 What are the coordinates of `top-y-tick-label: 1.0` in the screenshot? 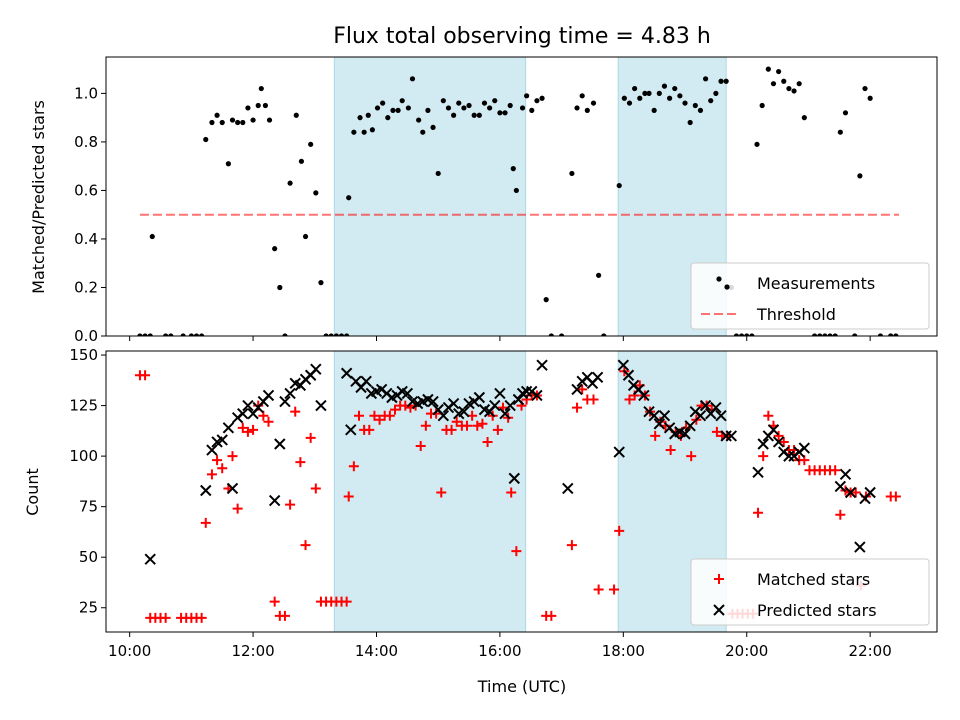 It's located at (86, 93).